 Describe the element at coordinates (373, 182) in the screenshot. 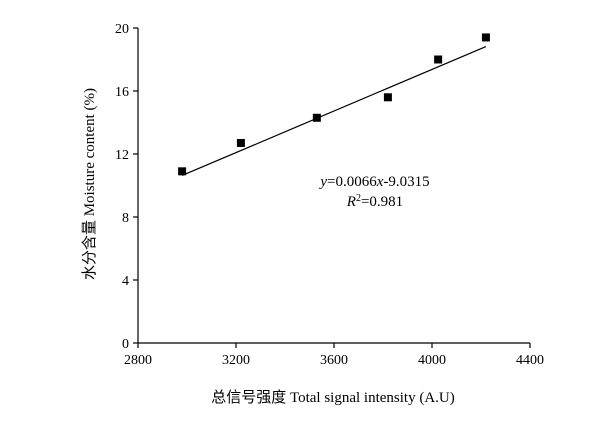

I see `regression-equation: y=0.0066x-9.0315` at that location.